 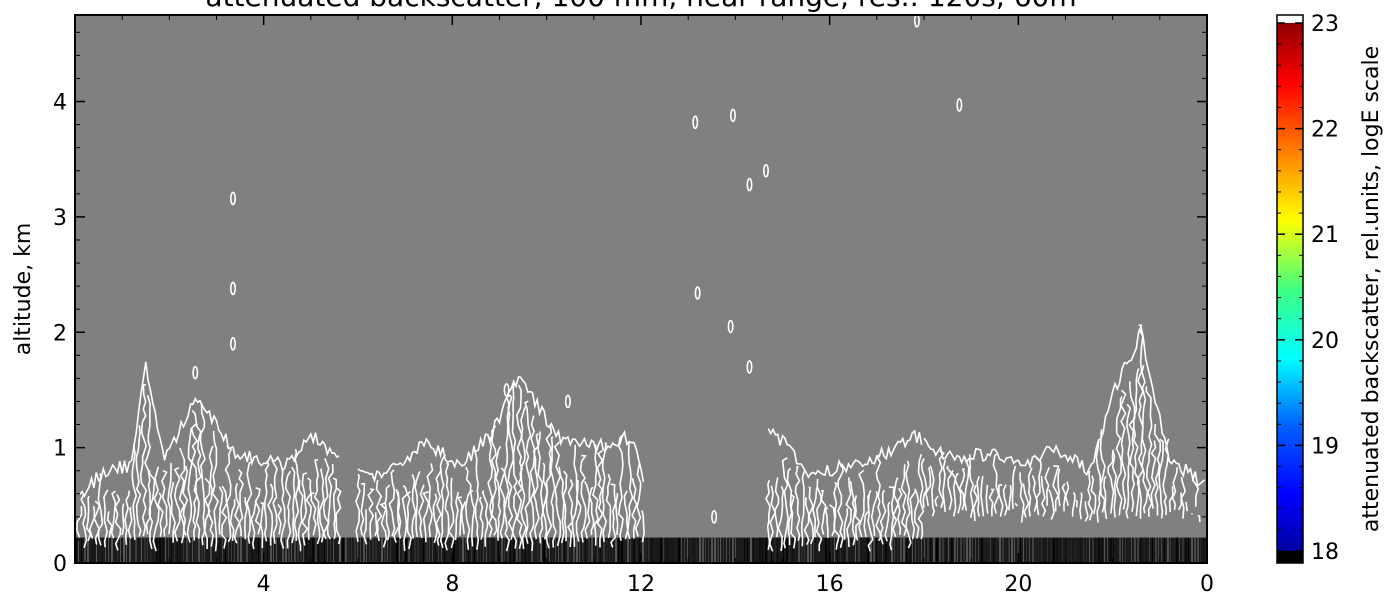 What do you see at coordinates (830, 584) in the screenshot?
I see `x-tick-label: 16` at bounding box center [830, 584].